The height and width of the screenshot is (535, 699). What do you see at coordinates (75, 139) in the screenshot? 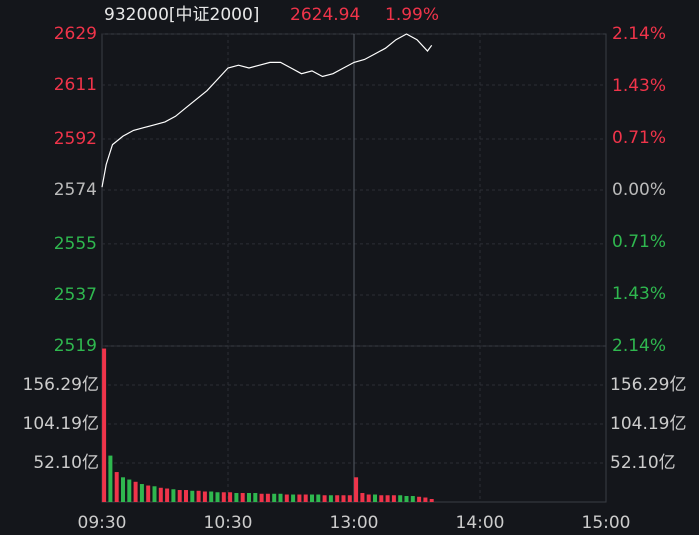
I see `y-tick-label: 2592` at bounding box center [75, 139].